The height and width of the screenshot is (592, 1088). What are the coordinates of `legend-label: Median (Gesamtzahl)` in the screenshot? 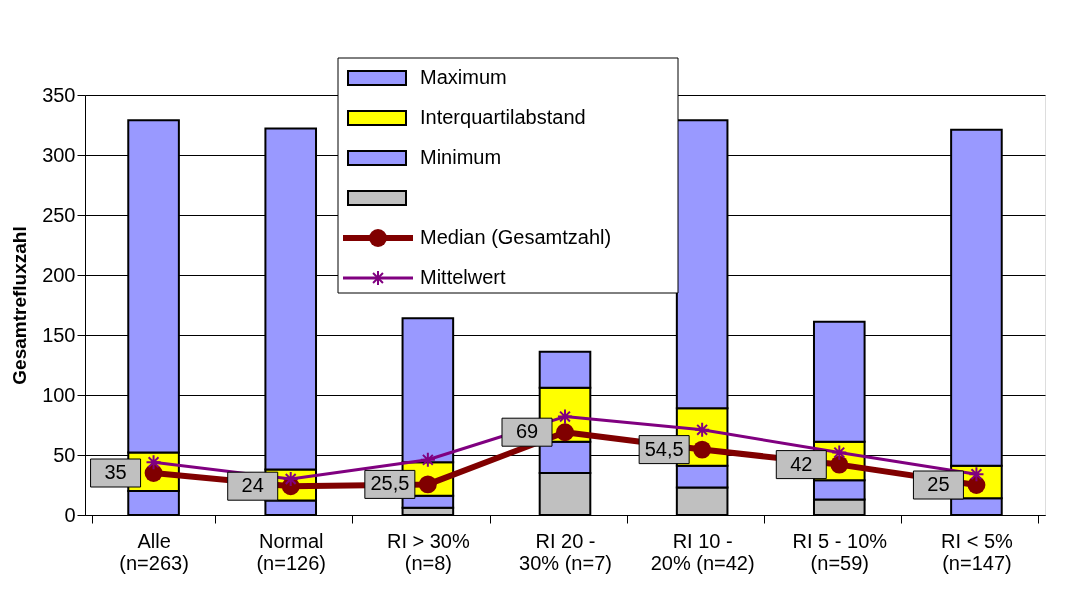 It's located at (516, 237).